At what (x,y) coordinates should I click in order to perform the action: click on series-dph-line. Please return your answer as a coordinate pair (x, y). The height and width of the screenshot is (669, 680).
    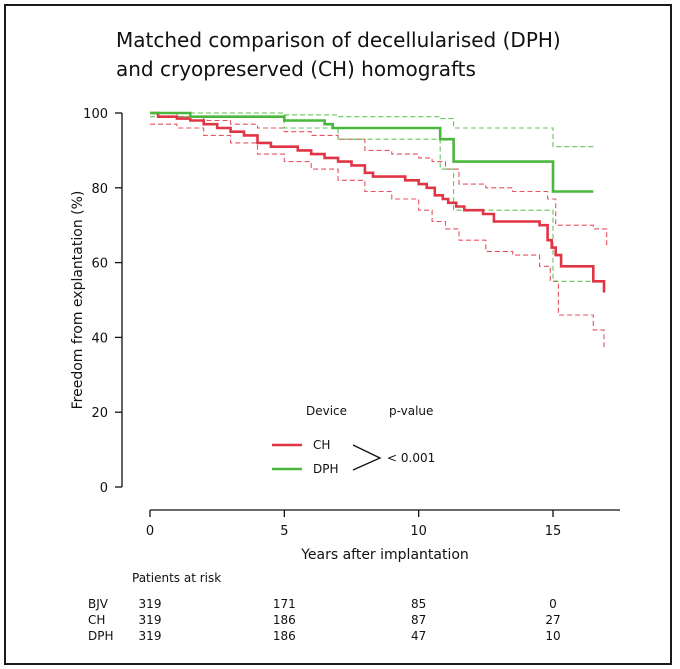
    Looking at the image, I should click on (372, 152).